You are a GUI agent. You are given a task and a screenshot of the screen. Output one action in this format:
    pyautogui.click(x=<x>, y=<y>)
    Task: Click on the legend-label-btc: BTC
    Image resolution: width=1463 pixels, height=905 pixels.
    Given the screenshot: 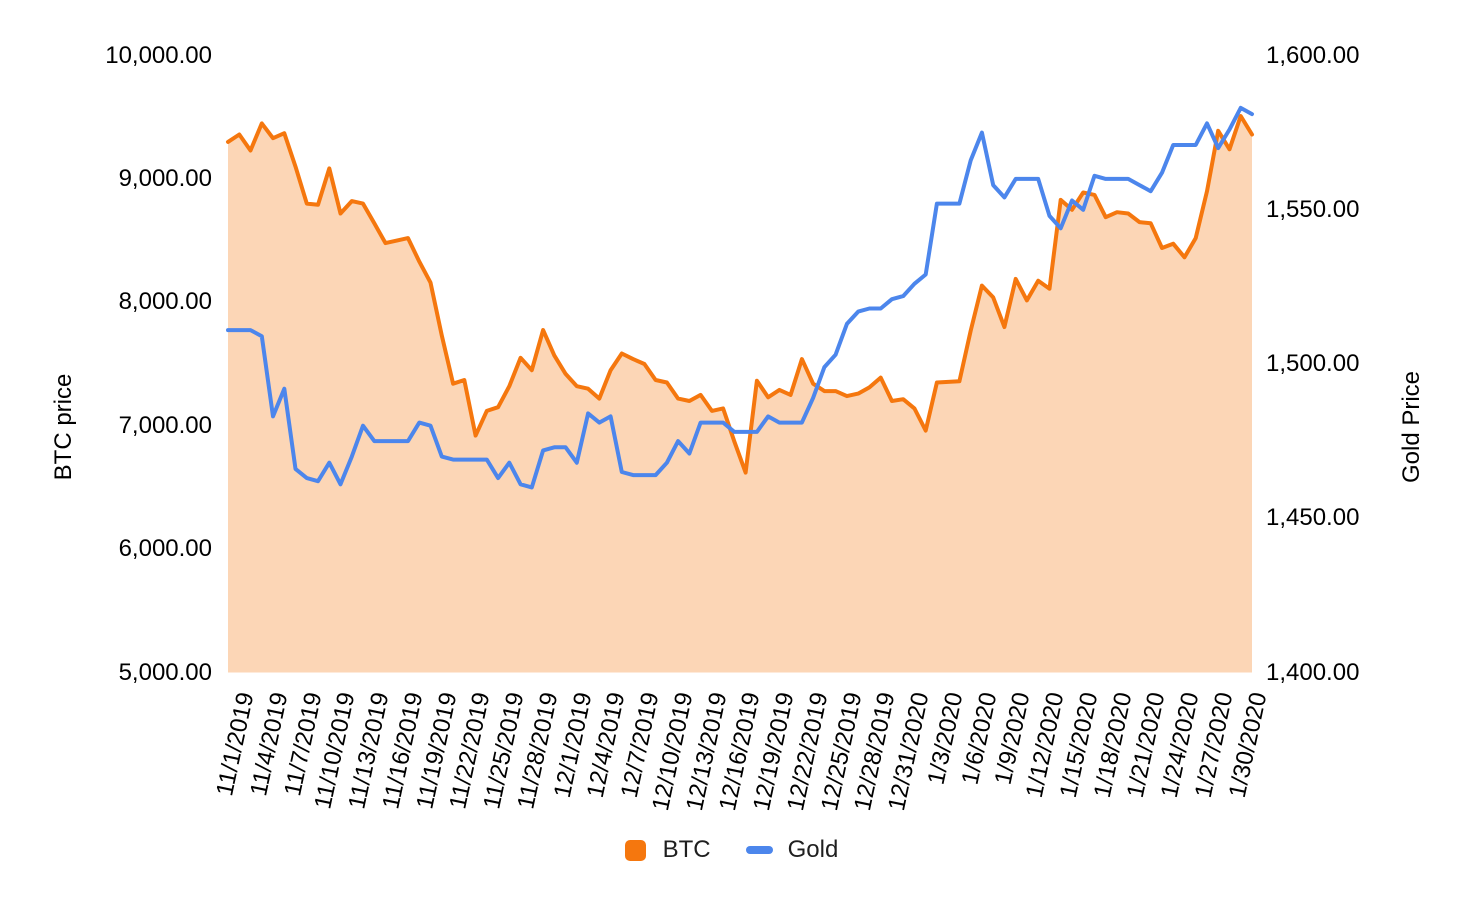 What is the action you would take?
    pyautogui.click(x=686, y=849)
    